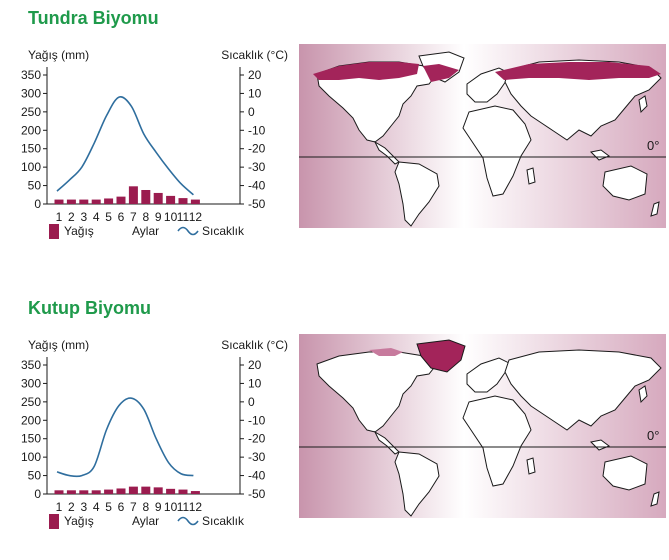  I want to click on central-america, so click(386, 152).